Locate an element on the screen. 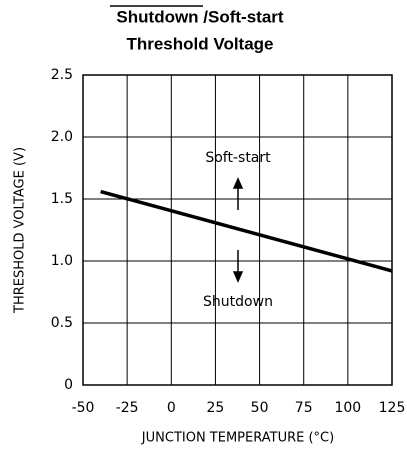  y-tick-label: 1.0 is located at coordinates (62, 261).